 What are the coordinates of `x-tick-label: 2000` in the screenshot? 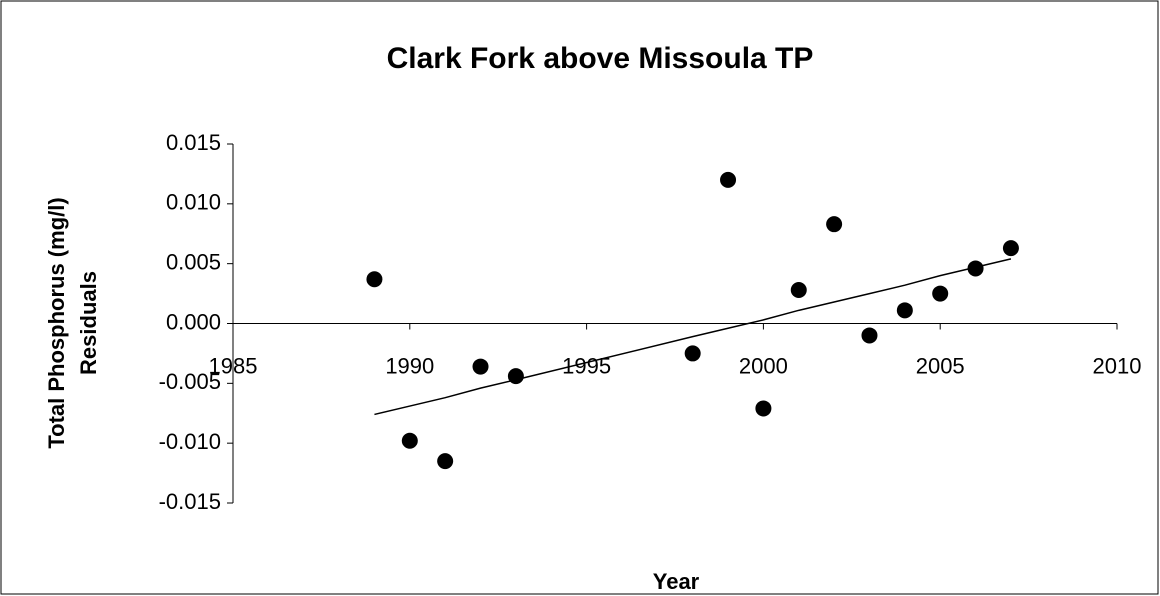 It's located at (763, 365).